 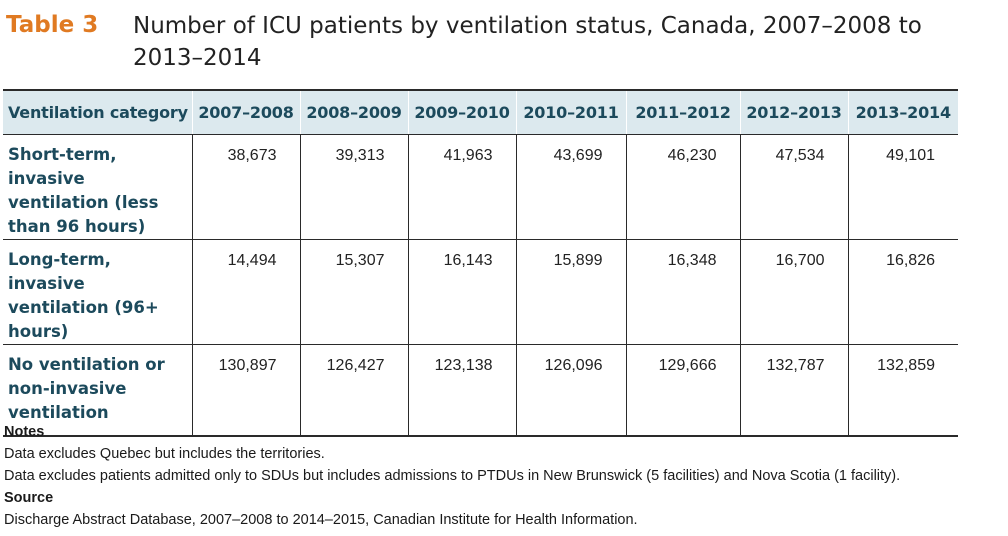 What do you see at coordinates (353, 292) in the screenshot?
I see `table-cell: 15,307` at bounding box center [353, 292].